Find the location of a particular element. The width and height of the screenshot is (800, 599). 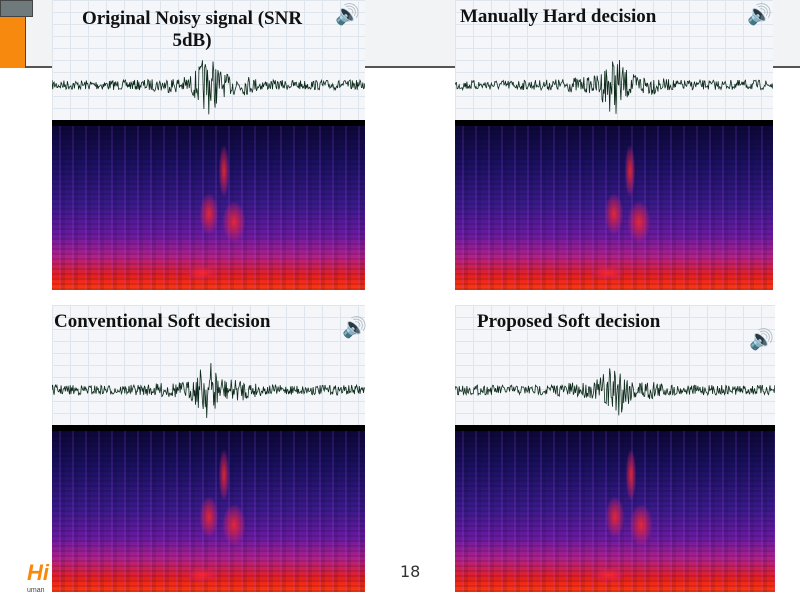

header-gray-block is located at coordinates (16, 8).